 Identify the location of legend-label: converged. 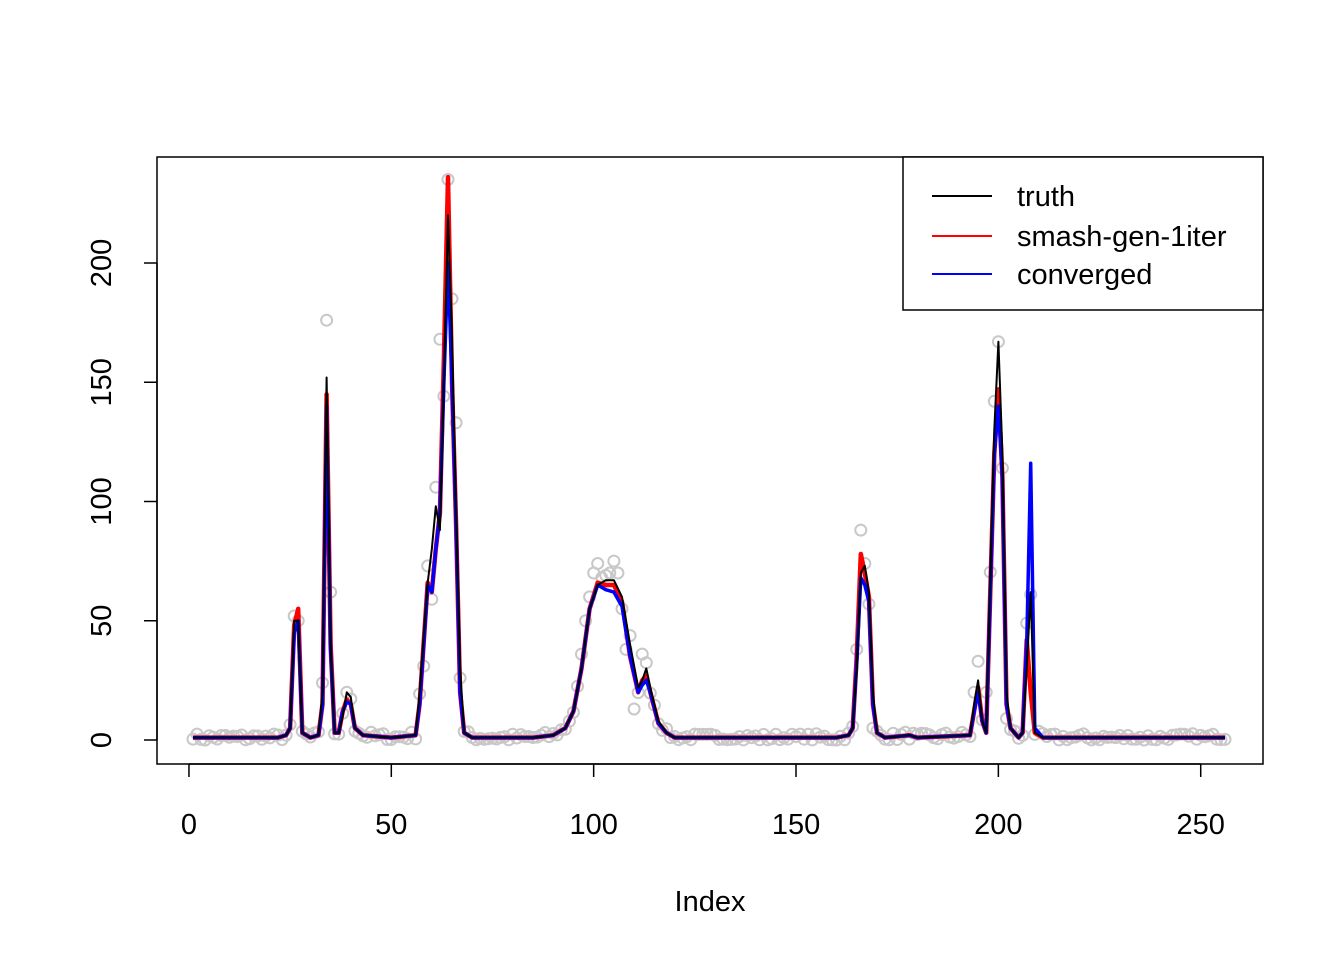
(1084, 275).